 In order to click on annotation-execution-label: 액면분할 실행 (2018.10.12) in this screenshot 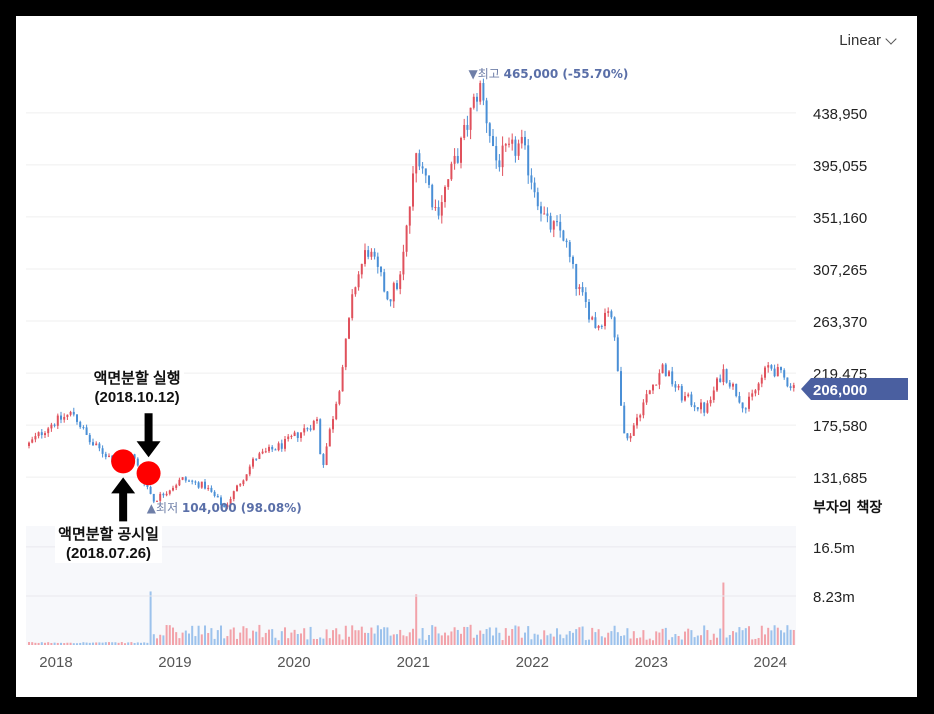, I will do `click(137, 388)`.